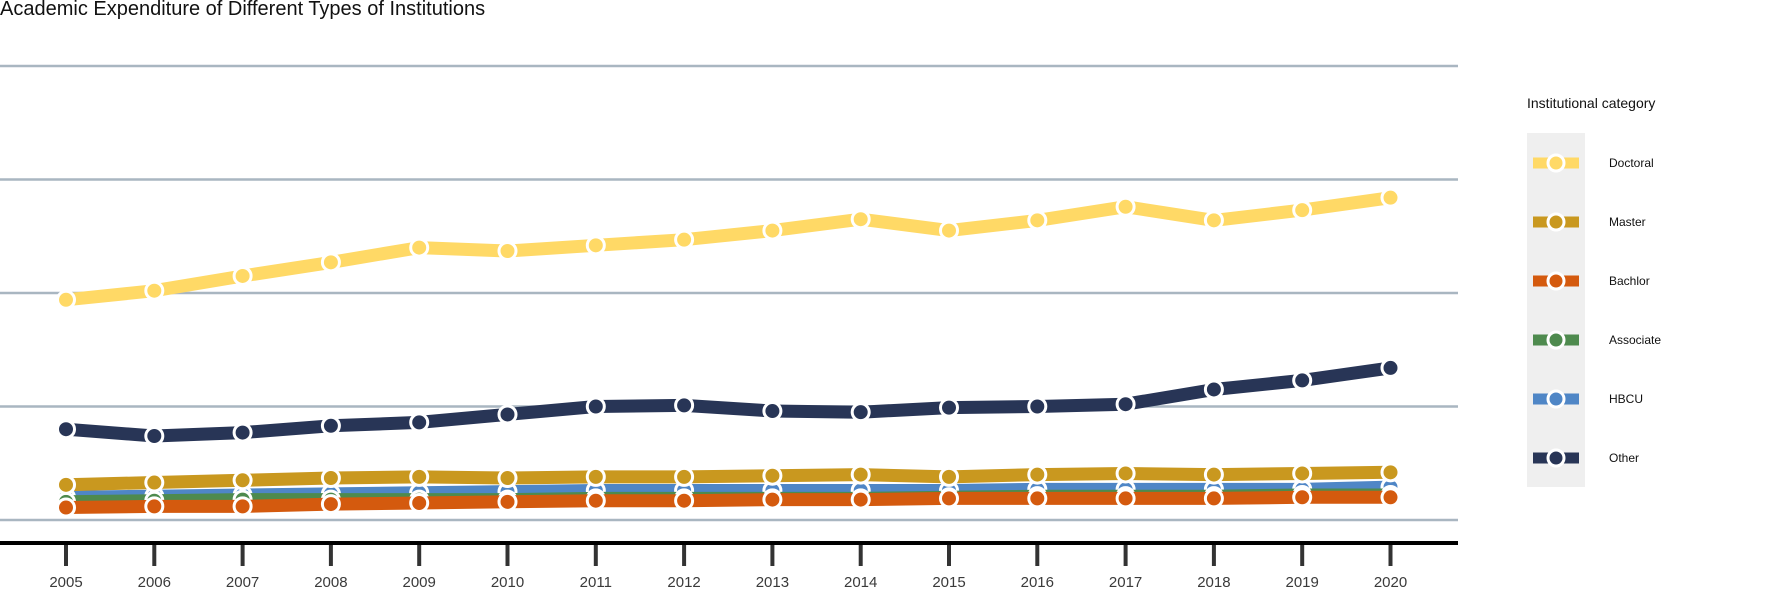 The height and width of the screenshot is (590, 1771). What do you see at coordinates (1125, 582) in the screenshot?
I see `x-tick-label: 2017` at bounding box center [1125, 582].